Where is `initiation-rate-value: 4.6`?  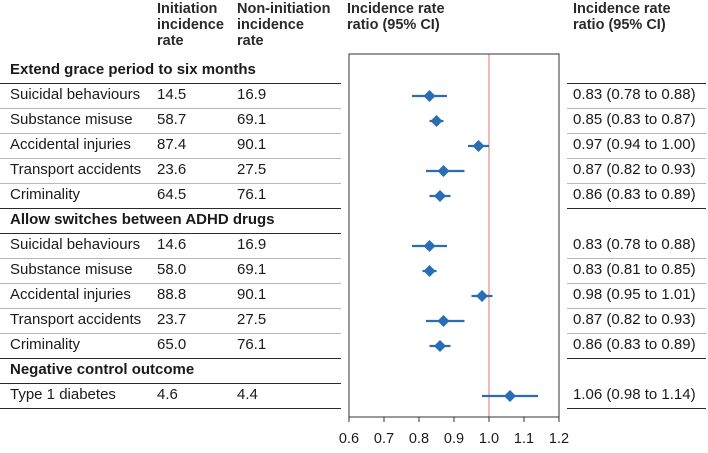
initiation-rate-value: 4.6 is located at coordinates (167, 394).